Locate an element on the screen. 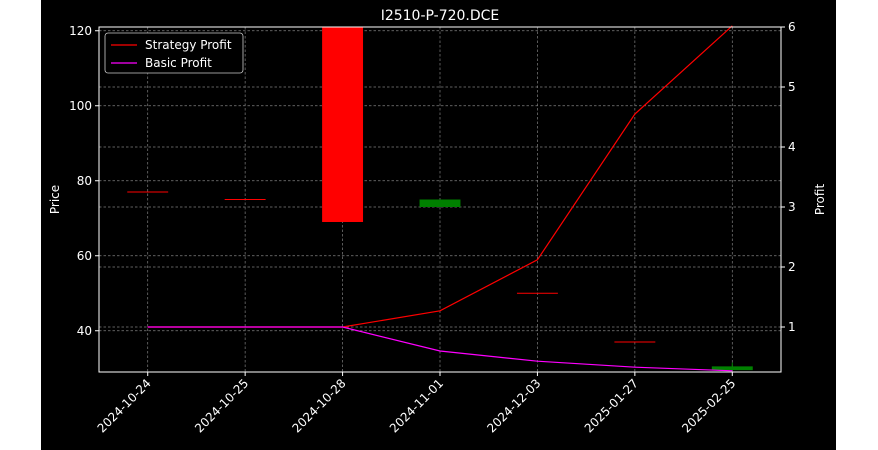 The width and height of the screenshot is (878, 450). y2-axis-label: Profit is located at coordinates (820, 200).